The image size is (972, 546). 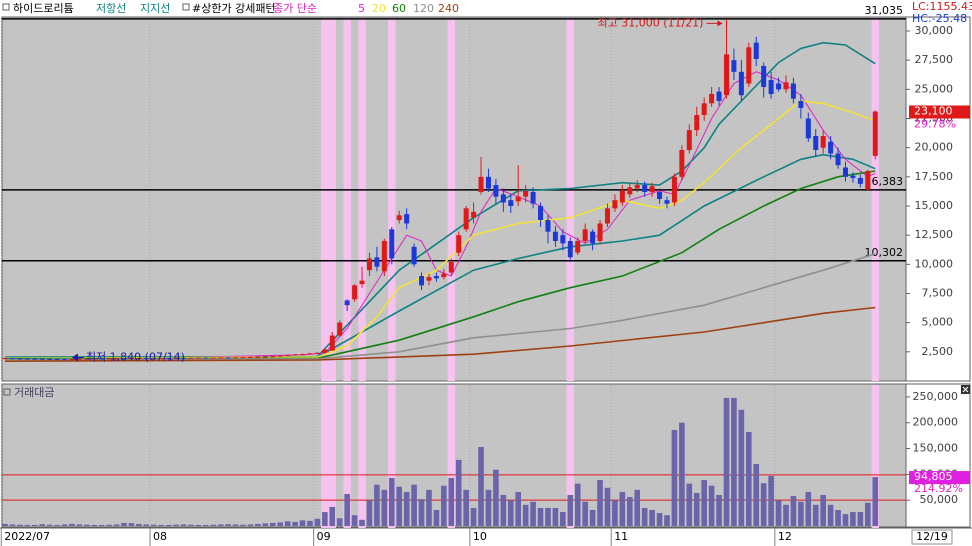 What do you see at coordinates (884, 181) in the screenshot?
I see `price-line-label: 16,383` at bounding box center [884, 181].